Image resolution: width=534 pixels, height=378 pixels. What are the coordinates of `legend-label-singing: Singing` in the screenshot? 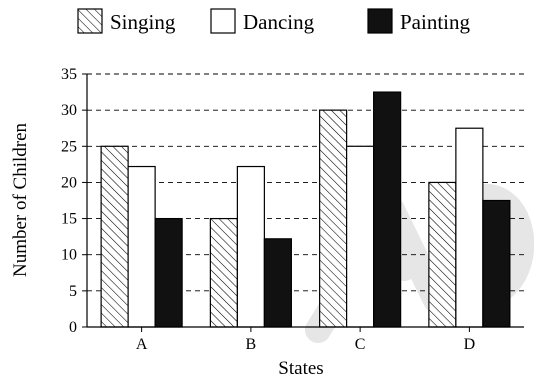 It's located at (143, 22).